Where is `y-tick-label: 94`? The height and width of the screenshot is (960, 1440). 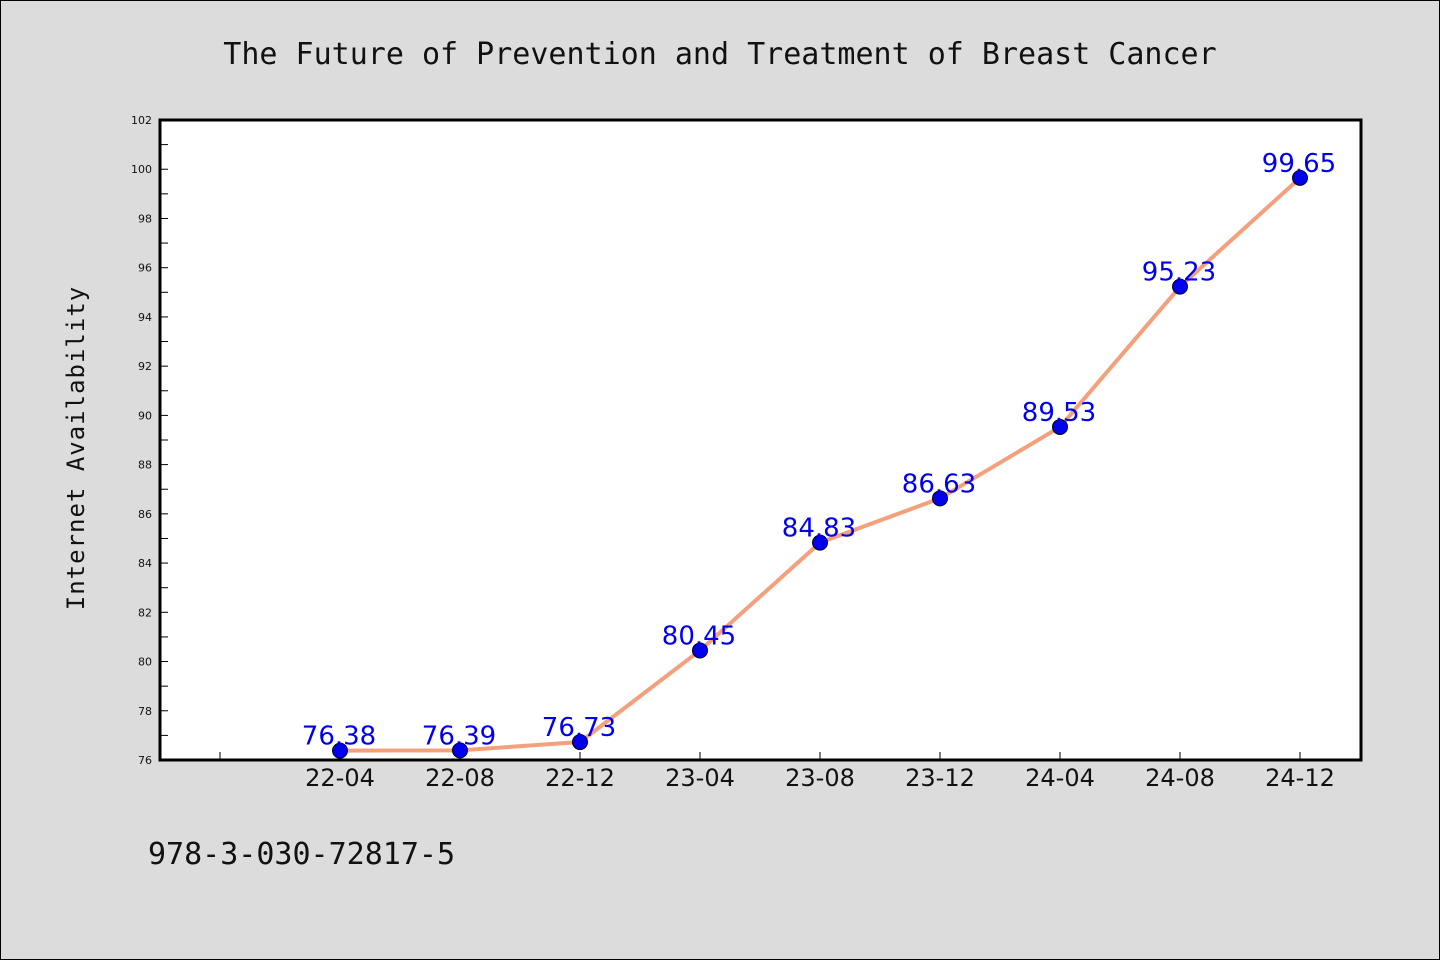 y-tick-label: 94 is located at coordinates (145, 317).